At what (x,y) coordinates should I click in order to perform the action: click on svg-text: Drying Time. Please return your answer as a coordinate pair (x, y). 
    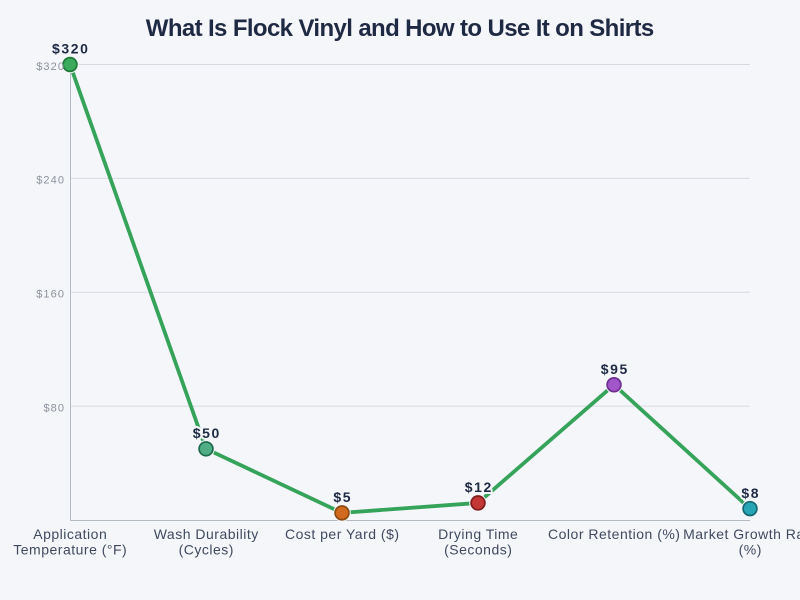
    Looking at the image, I should click on (478, 534).